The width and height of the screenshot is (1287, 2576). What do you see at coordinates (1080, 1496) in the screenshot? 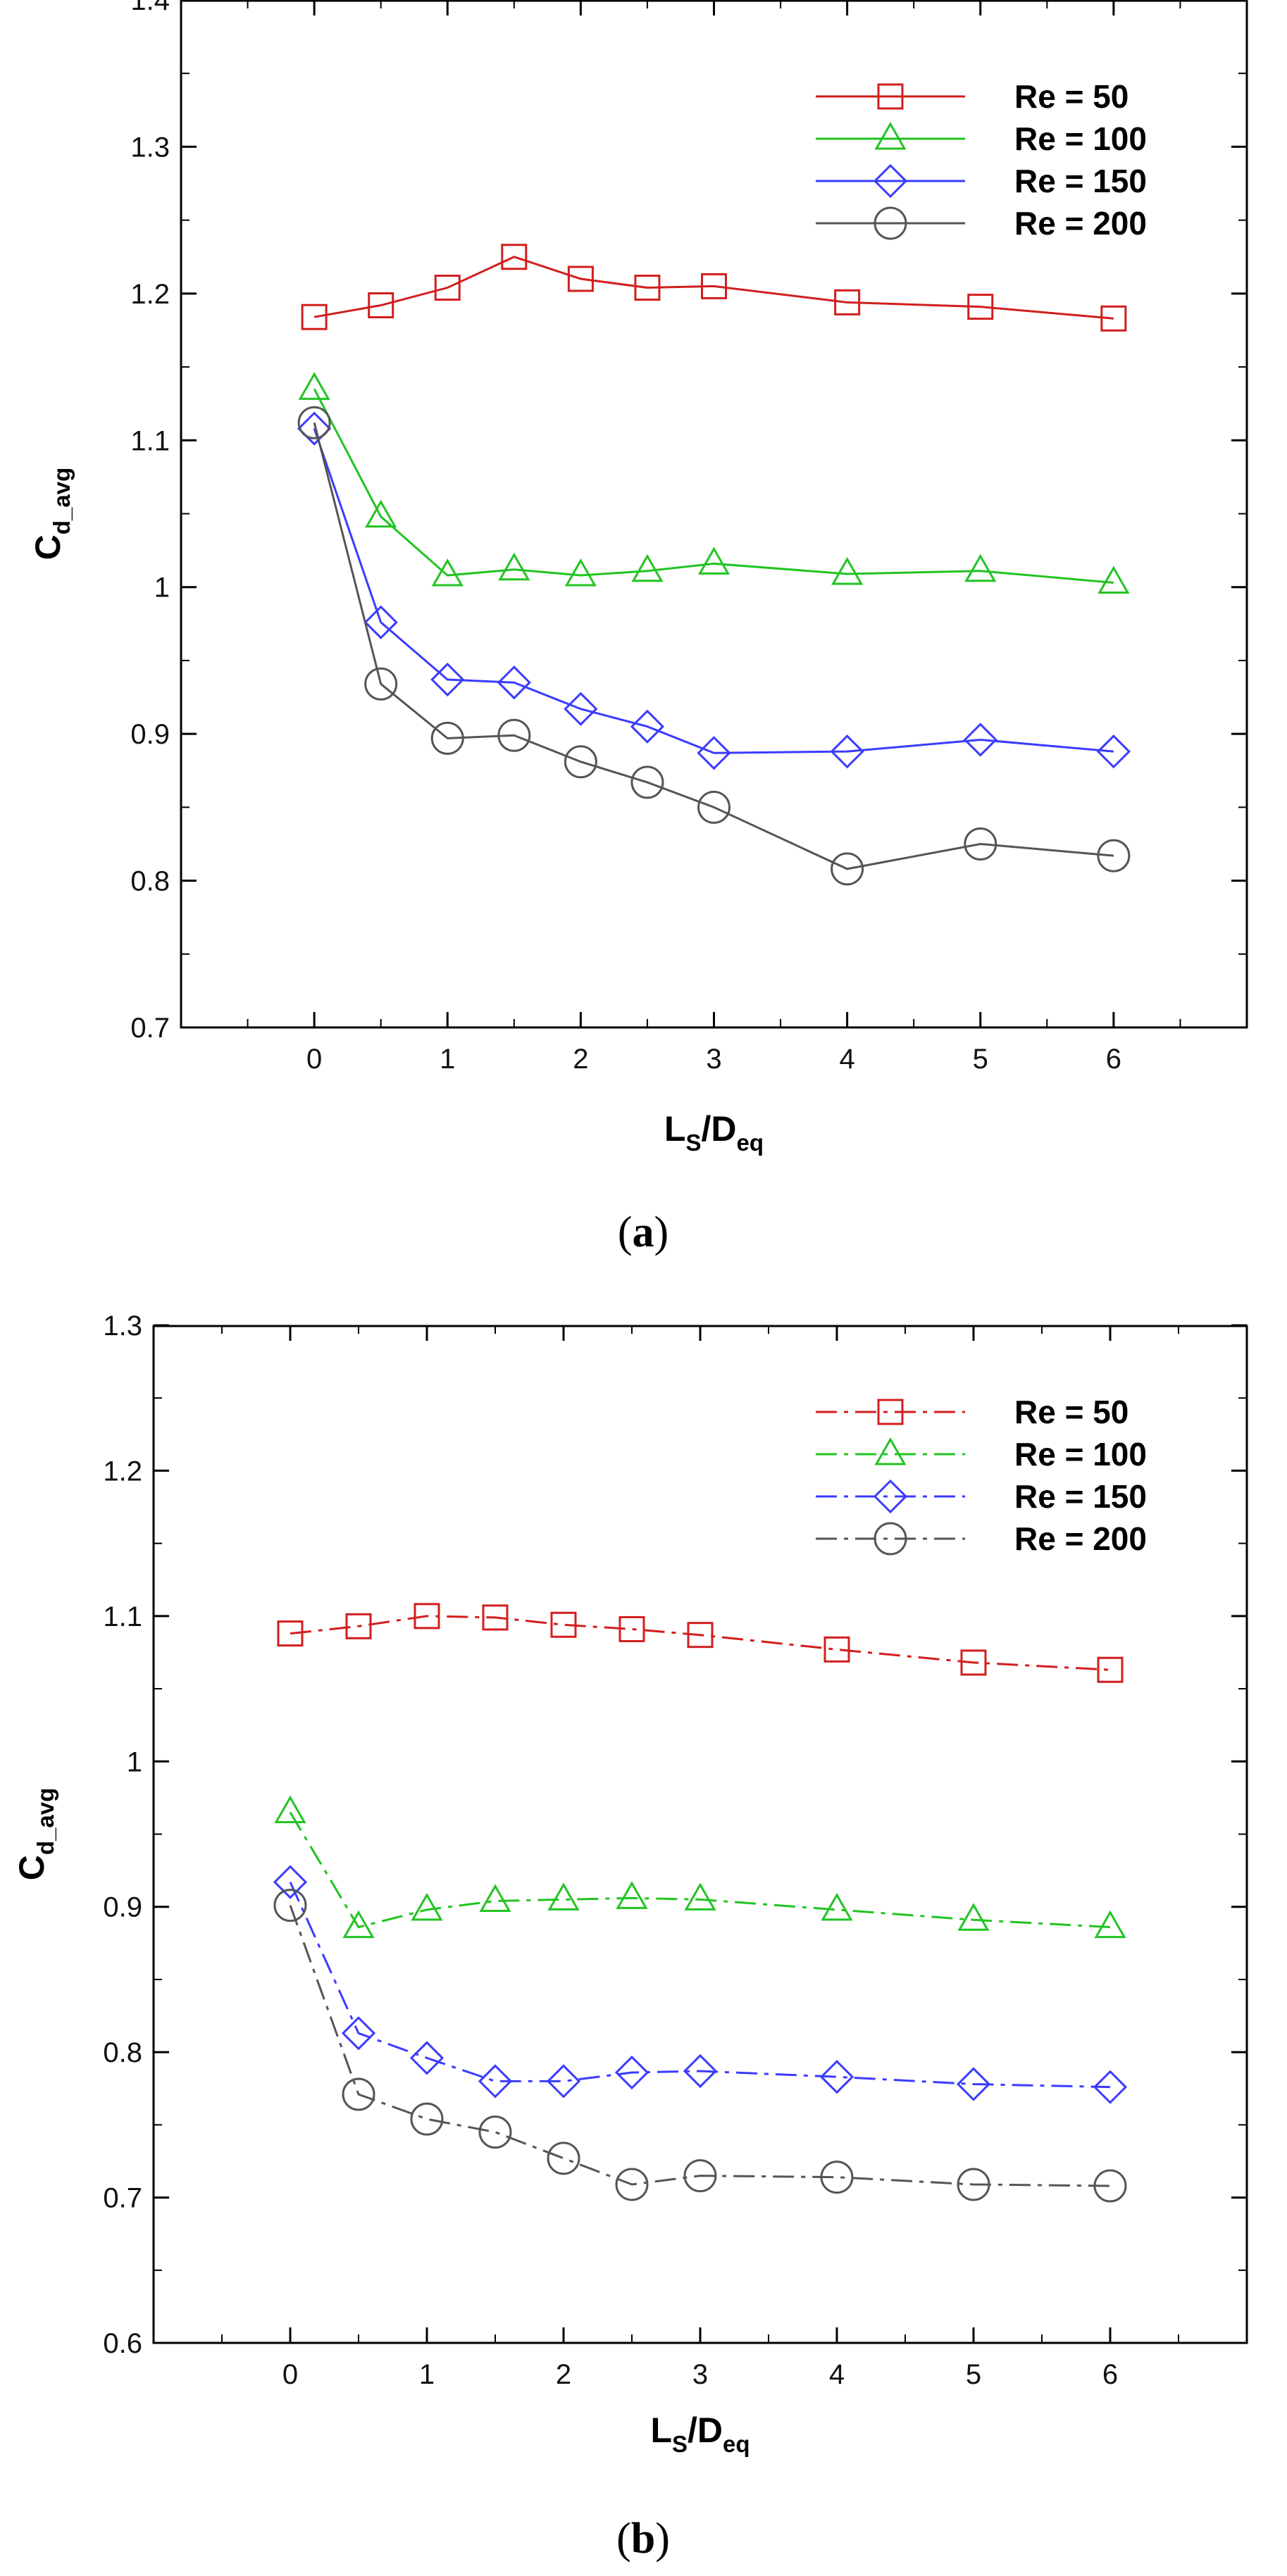
I see `legend-label: Re = 150` at bounding box center [1080, 1496].